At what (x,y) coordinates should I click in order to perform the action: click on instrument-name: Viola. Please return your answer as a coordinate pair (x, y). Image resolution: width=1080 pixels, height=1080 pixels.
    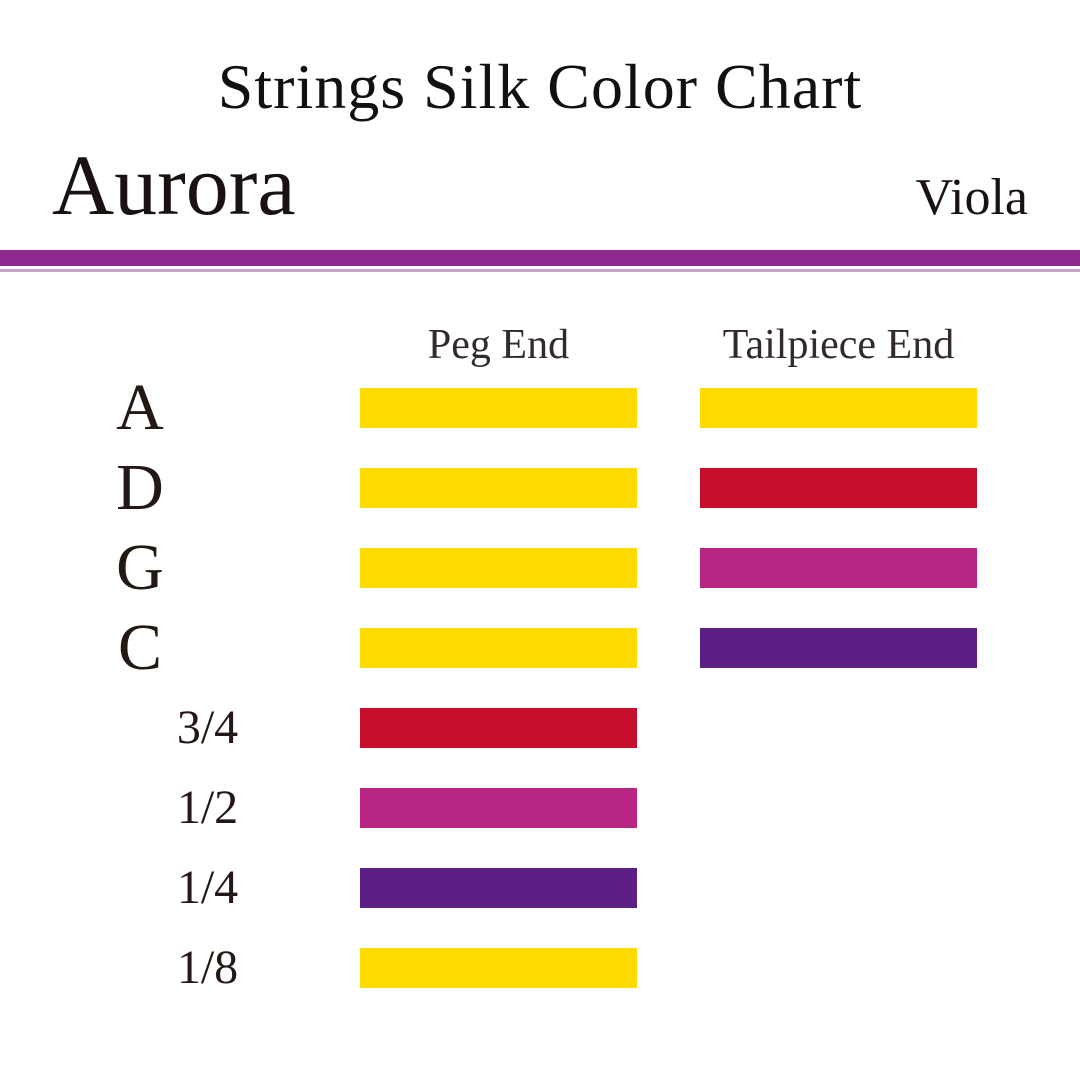
    Looking at the image, I should click on (971, 197).